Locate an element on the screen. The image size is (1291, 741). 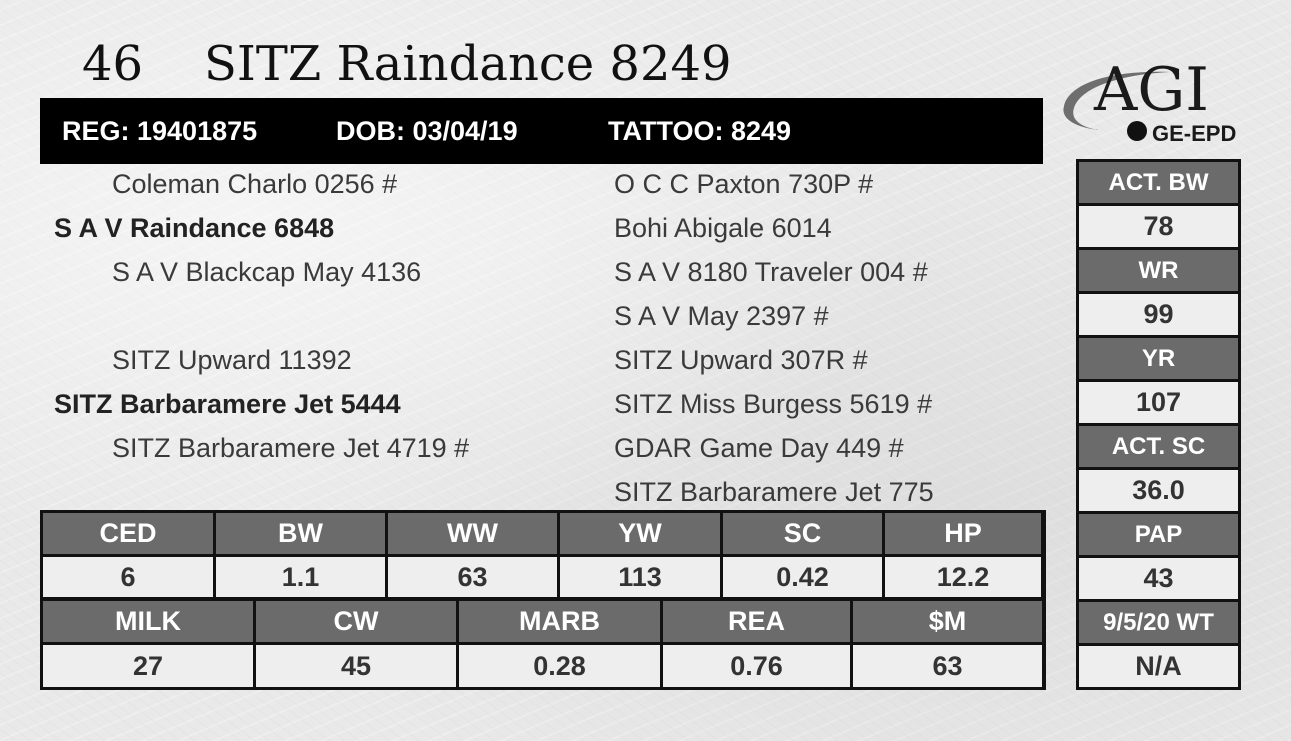
epd-value: 113 is located at coordinates (640, 577).